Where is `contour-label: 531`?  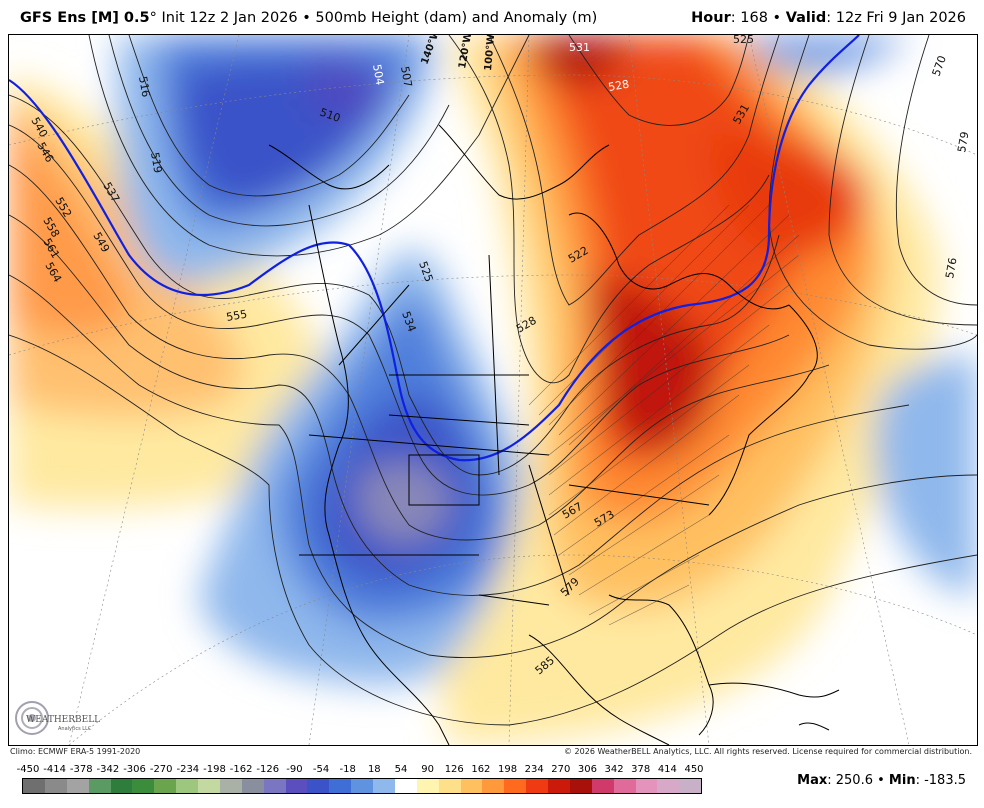
contour-label: 531 is located at coordinates (579, 47).